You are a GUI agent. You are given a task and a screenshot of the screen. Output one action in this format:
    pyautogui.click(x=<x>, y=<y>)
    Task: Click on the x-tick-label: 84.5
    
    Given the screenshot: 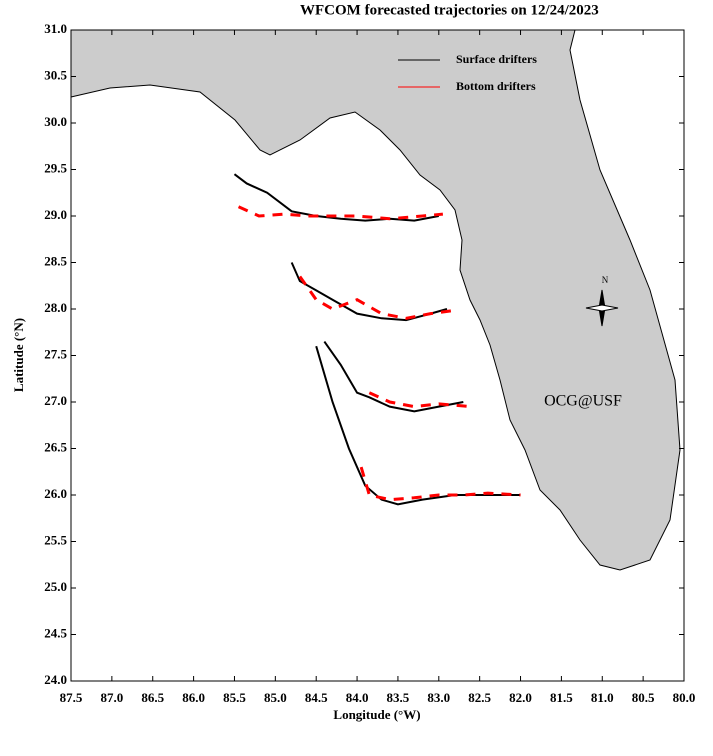 What is the action you would take?
    pyautogui.click(x=316, y=697)
    